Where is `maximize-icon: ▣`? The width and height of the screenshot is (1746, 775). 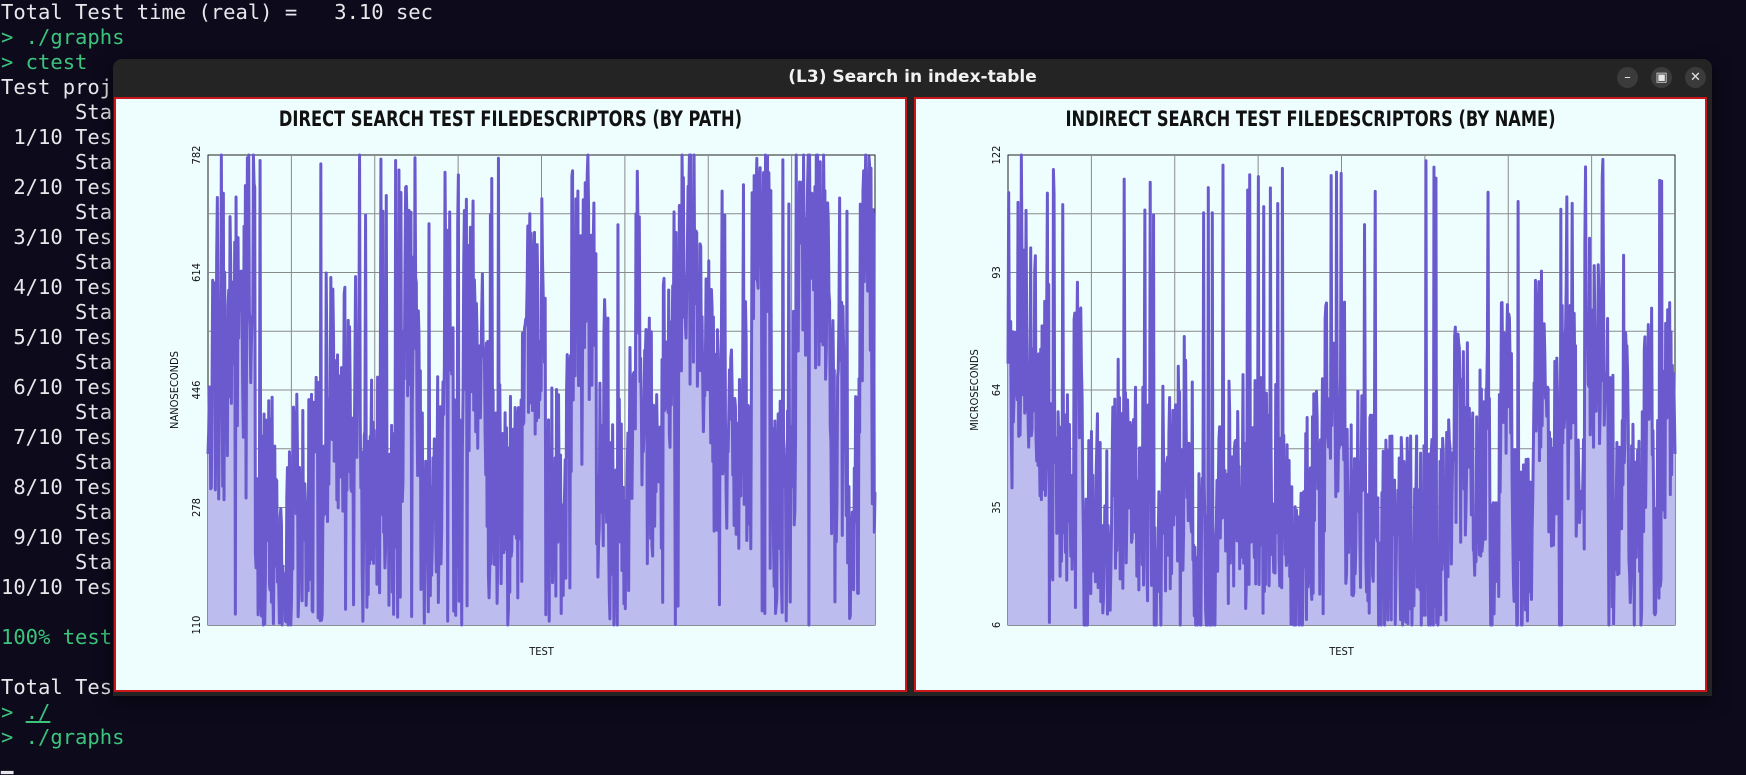 maximize-icon: ▣ is located at coordinates (1661, 77).